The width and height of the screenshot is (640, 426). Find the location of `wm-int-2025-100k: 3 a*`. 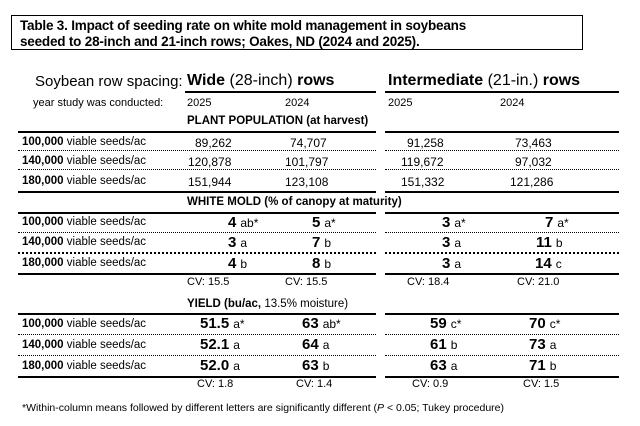

wm-int-2025-100k: 3 a* is located at coordinates (454, 222).